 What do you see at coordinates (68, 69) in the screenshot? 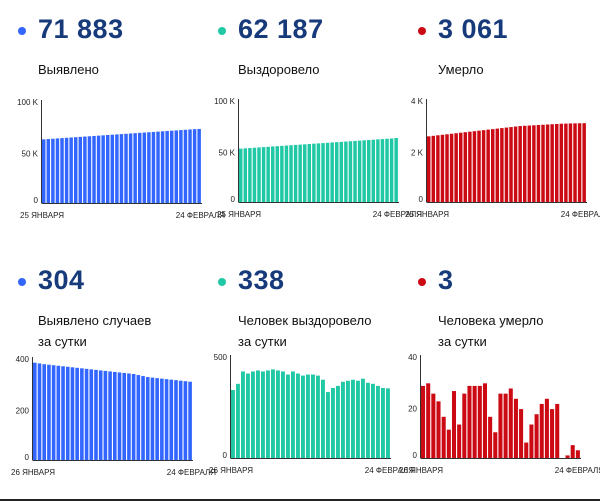
I see `stat-label-line: Выявлено` at bounding box center [68, 69].